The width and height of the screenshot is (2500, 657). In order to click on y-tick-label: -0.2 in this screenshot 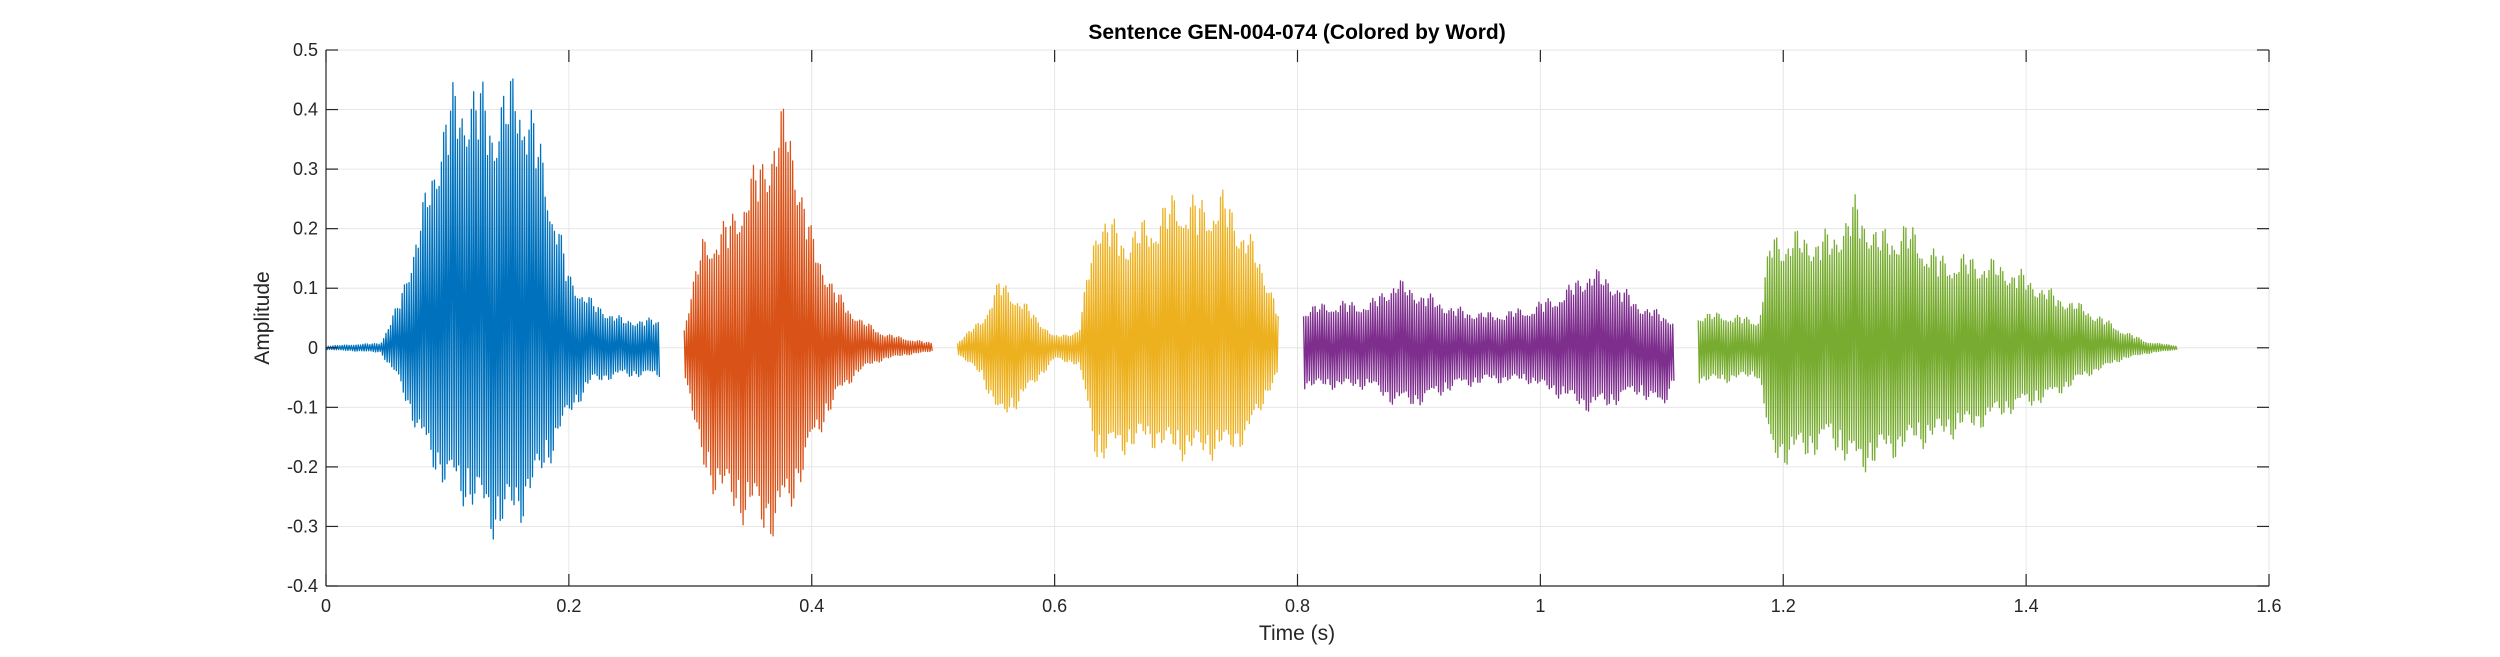, I will do `click(302, 467)`.